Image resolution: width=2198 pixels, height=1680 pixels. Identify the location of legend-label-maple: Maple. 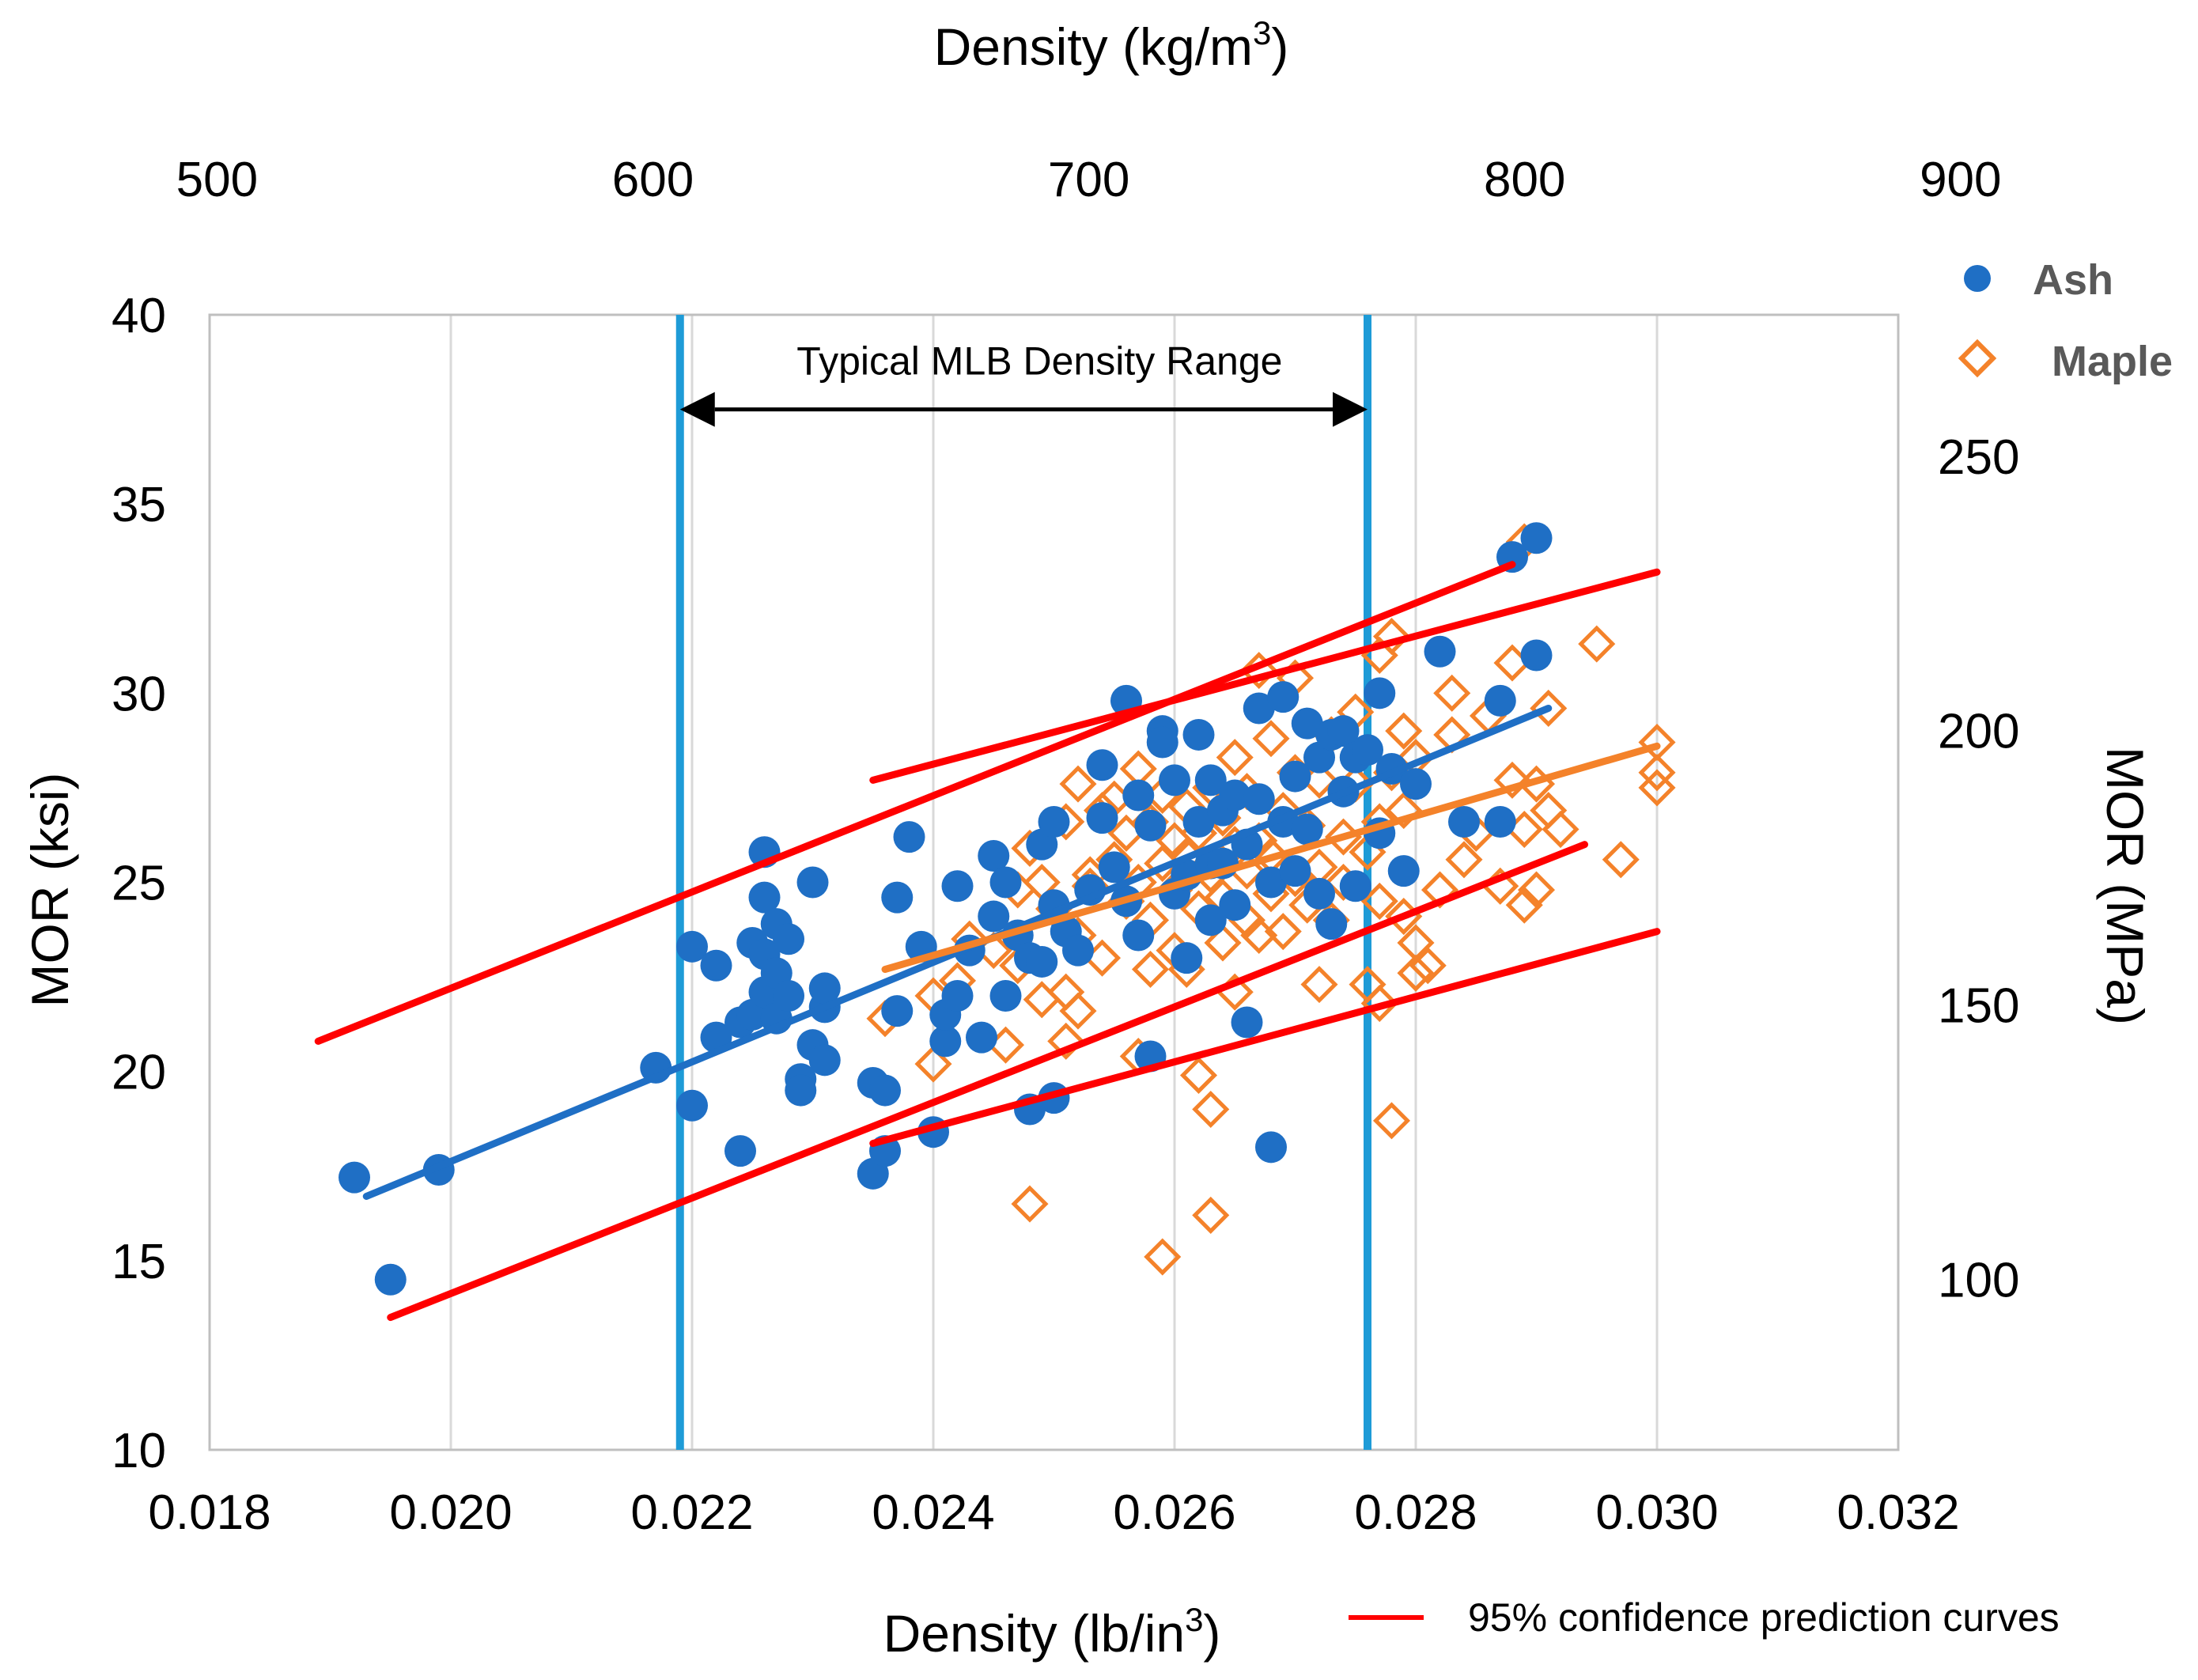
(2112, 361).